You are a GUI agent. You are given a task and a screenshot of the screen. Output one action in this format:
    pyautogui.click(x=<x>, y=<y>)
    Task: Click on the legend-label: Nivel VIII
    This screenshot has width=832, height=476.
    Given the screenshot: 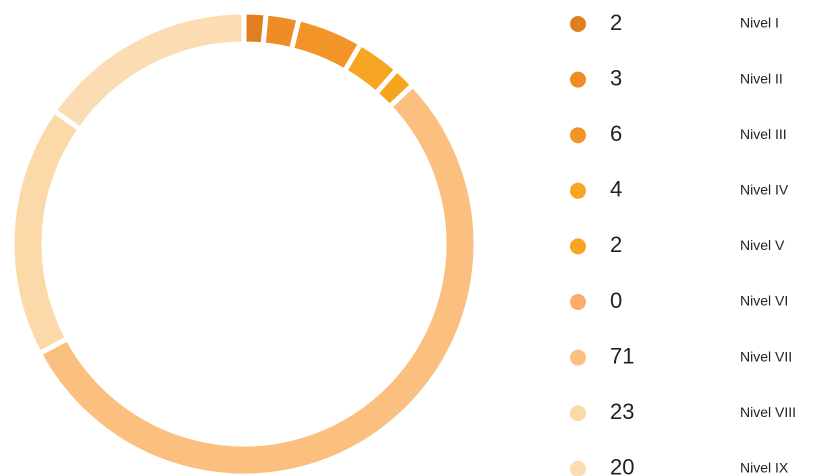 What is the action you would take?
    pyautogui.click(x=768, y=412)
    